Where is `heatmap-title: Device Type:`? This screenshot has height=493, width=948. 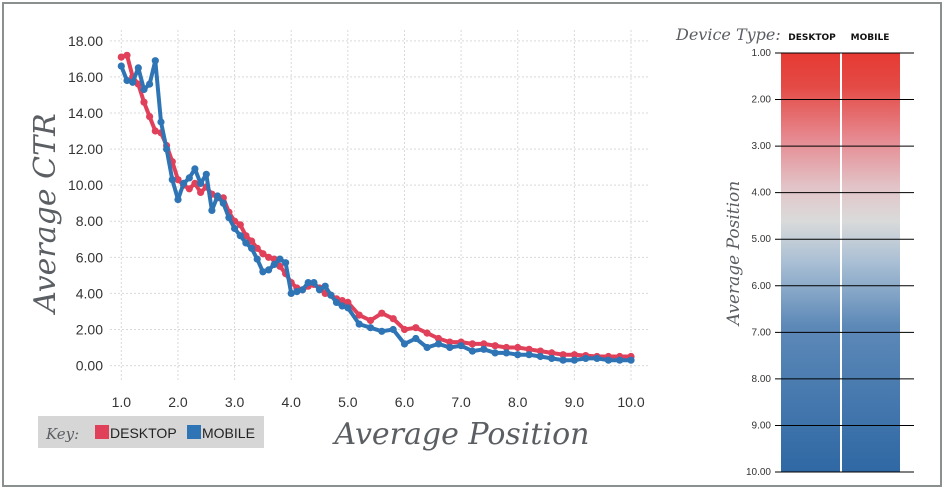
heatmap-title: Device Type: is located at coordinates (728, 34).